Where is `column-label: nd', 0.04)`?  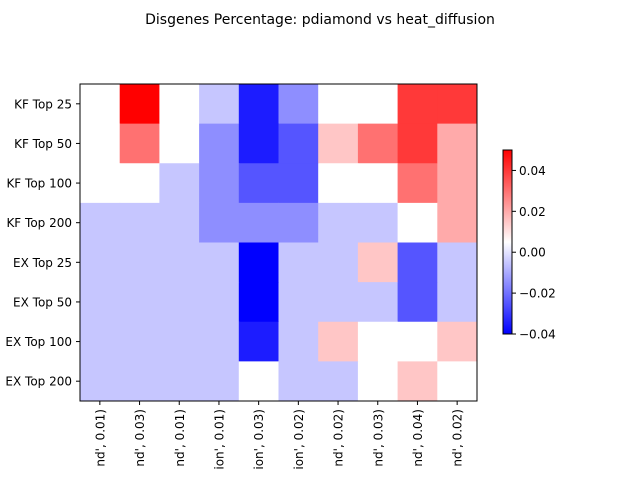 column-label: nd', 0.04) is located at coordinates (418, 438).